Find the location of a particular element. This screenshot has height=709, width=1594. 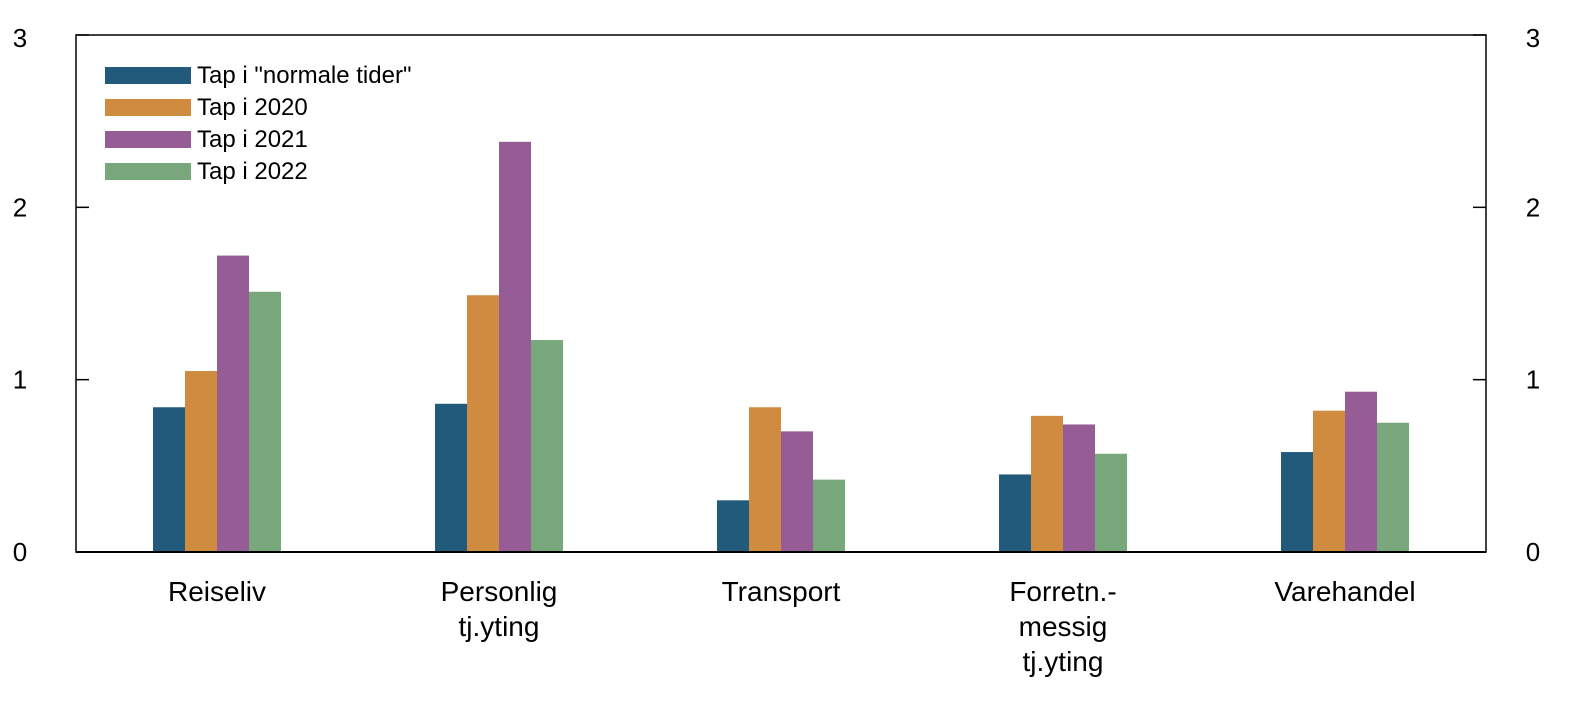

left-tick-label: 2 is located at coordinates (20, 207).